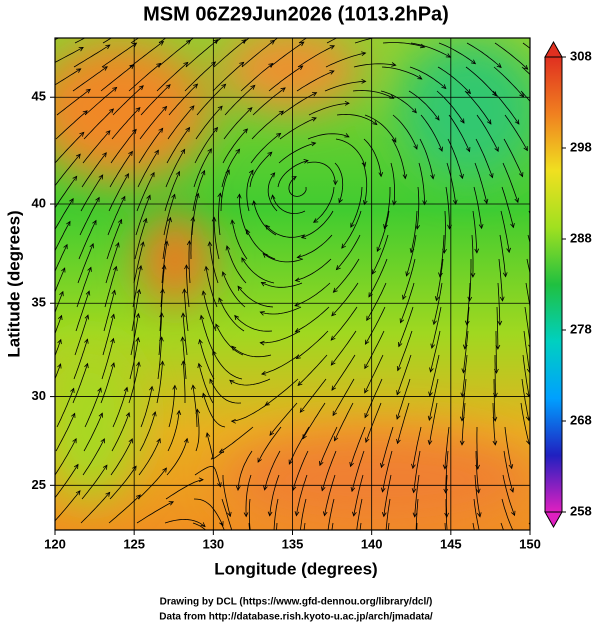 The height and width of the screenshot is (625, 599). Describe the element at coordinates (39, 395) in the screenshot. I see `y-tick-label: 30` at that location.